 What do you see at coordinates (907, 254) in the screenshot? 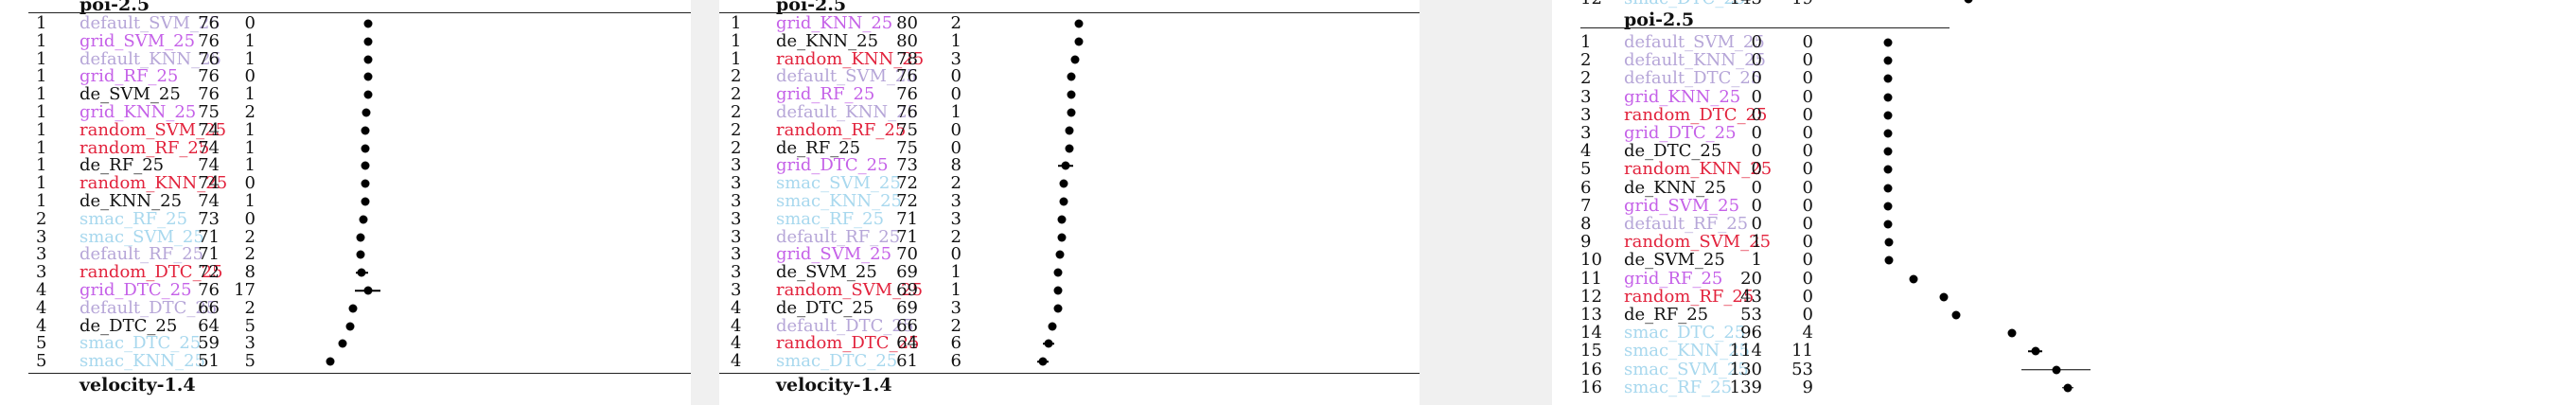
I see `row-value: 70` at bounding box center [907, 254].